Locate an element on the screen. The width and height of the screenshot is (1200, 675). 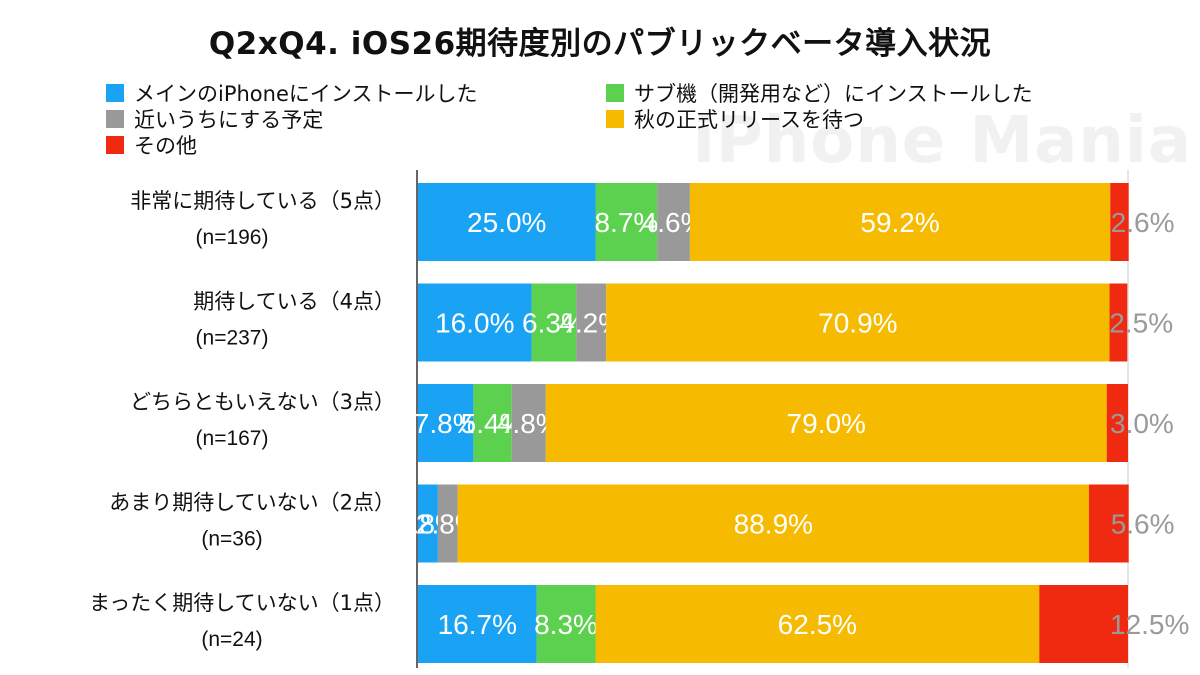
category-label: 期待している（4点） is located at coordinates (294, 302).